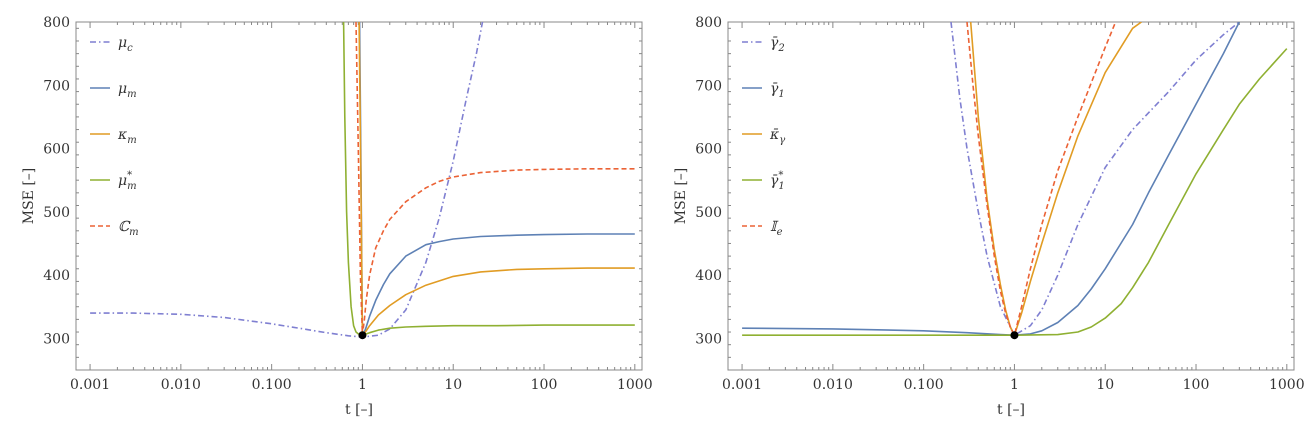 The height and width of the screenshot is (446, 1307). What do you see at coordinates (124, 227) in the screenshot?
I see `legend-symbol: ℂ` at bounding box center [124, 227].